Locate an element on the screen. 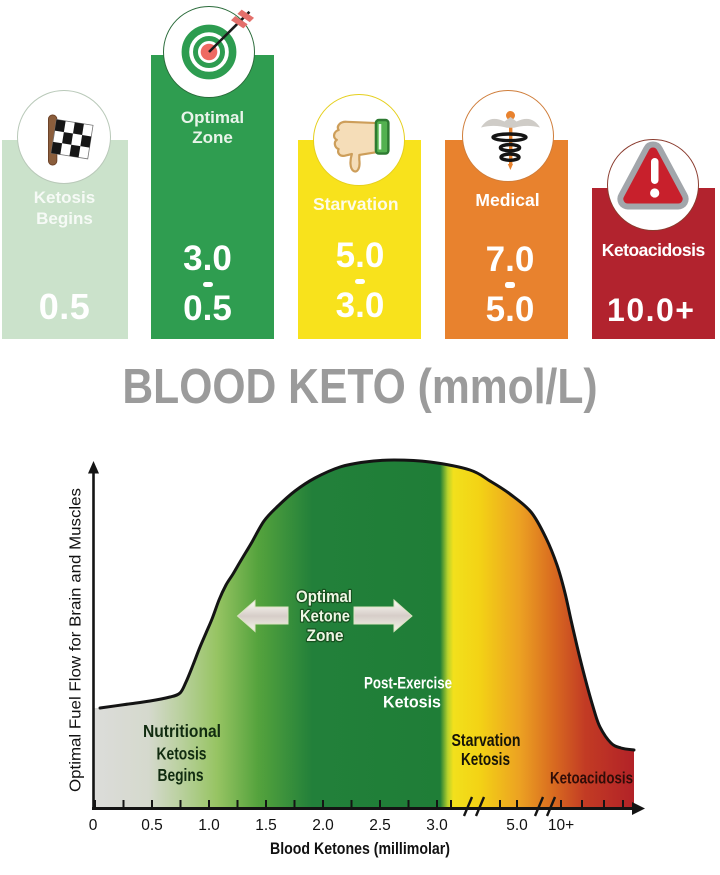 The image size is (720, 875). svg-text: 2.0 is located at coordinates (323, 825).